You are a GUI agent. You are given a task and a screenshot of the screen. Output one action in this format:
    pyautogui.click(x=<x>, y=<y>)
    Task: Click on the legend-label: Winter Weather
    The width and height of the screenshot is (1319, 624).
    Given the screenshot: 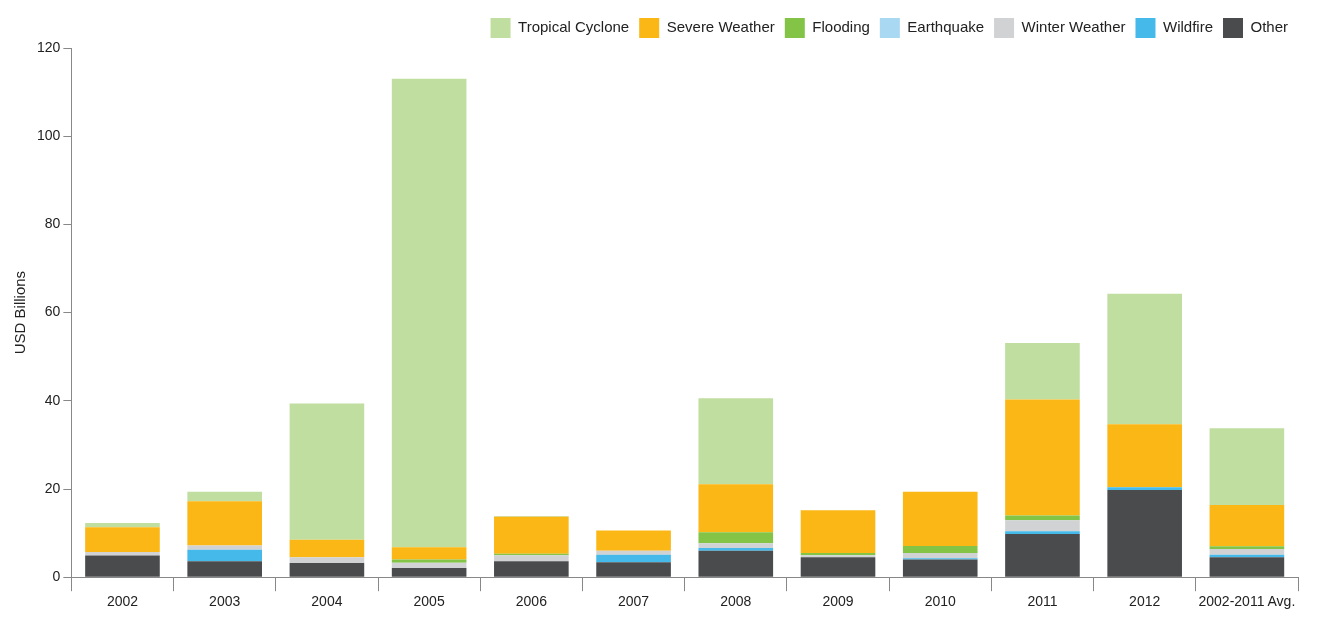 What is the action you would take?
    pyautogui.click(x=1073, y=27)
    